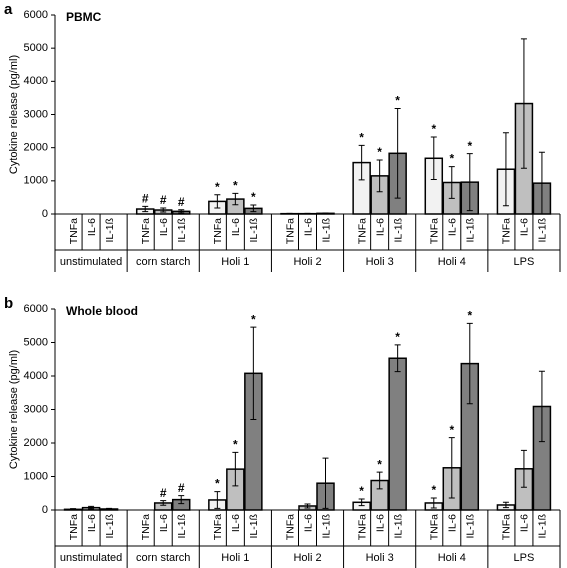 This screenshot has height=568, width=567. What do you see at coordinates (102, 311) in the screenshot?
I see `chart-title: Whole blood` at bounding box center [102, 311].